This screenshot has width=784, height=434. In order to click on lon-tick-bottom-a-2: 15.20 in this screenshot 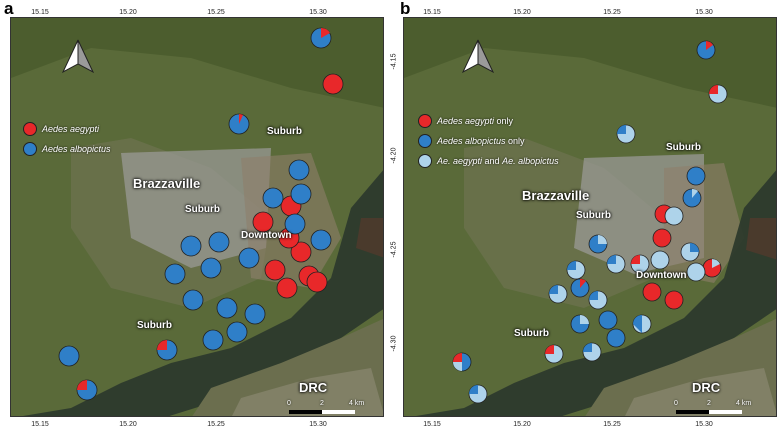, I will do `click(128, 424)`.